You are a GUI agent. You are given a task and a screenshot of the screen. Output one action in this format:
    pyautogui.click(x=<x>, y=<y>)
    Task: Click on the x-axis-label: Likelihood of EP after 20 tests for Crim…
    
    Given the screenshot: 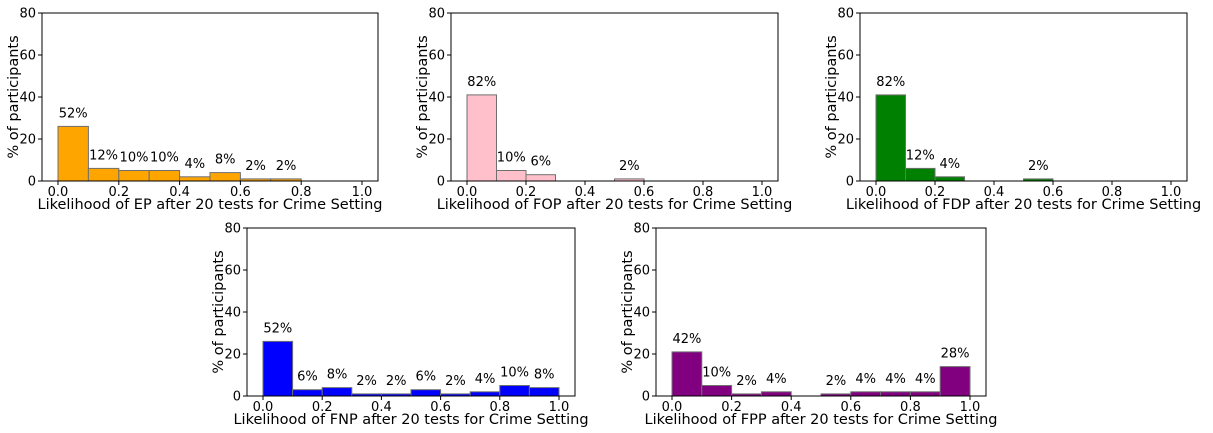 What is the action you would take?
    pyautogui.click(x=209, y=205)
    